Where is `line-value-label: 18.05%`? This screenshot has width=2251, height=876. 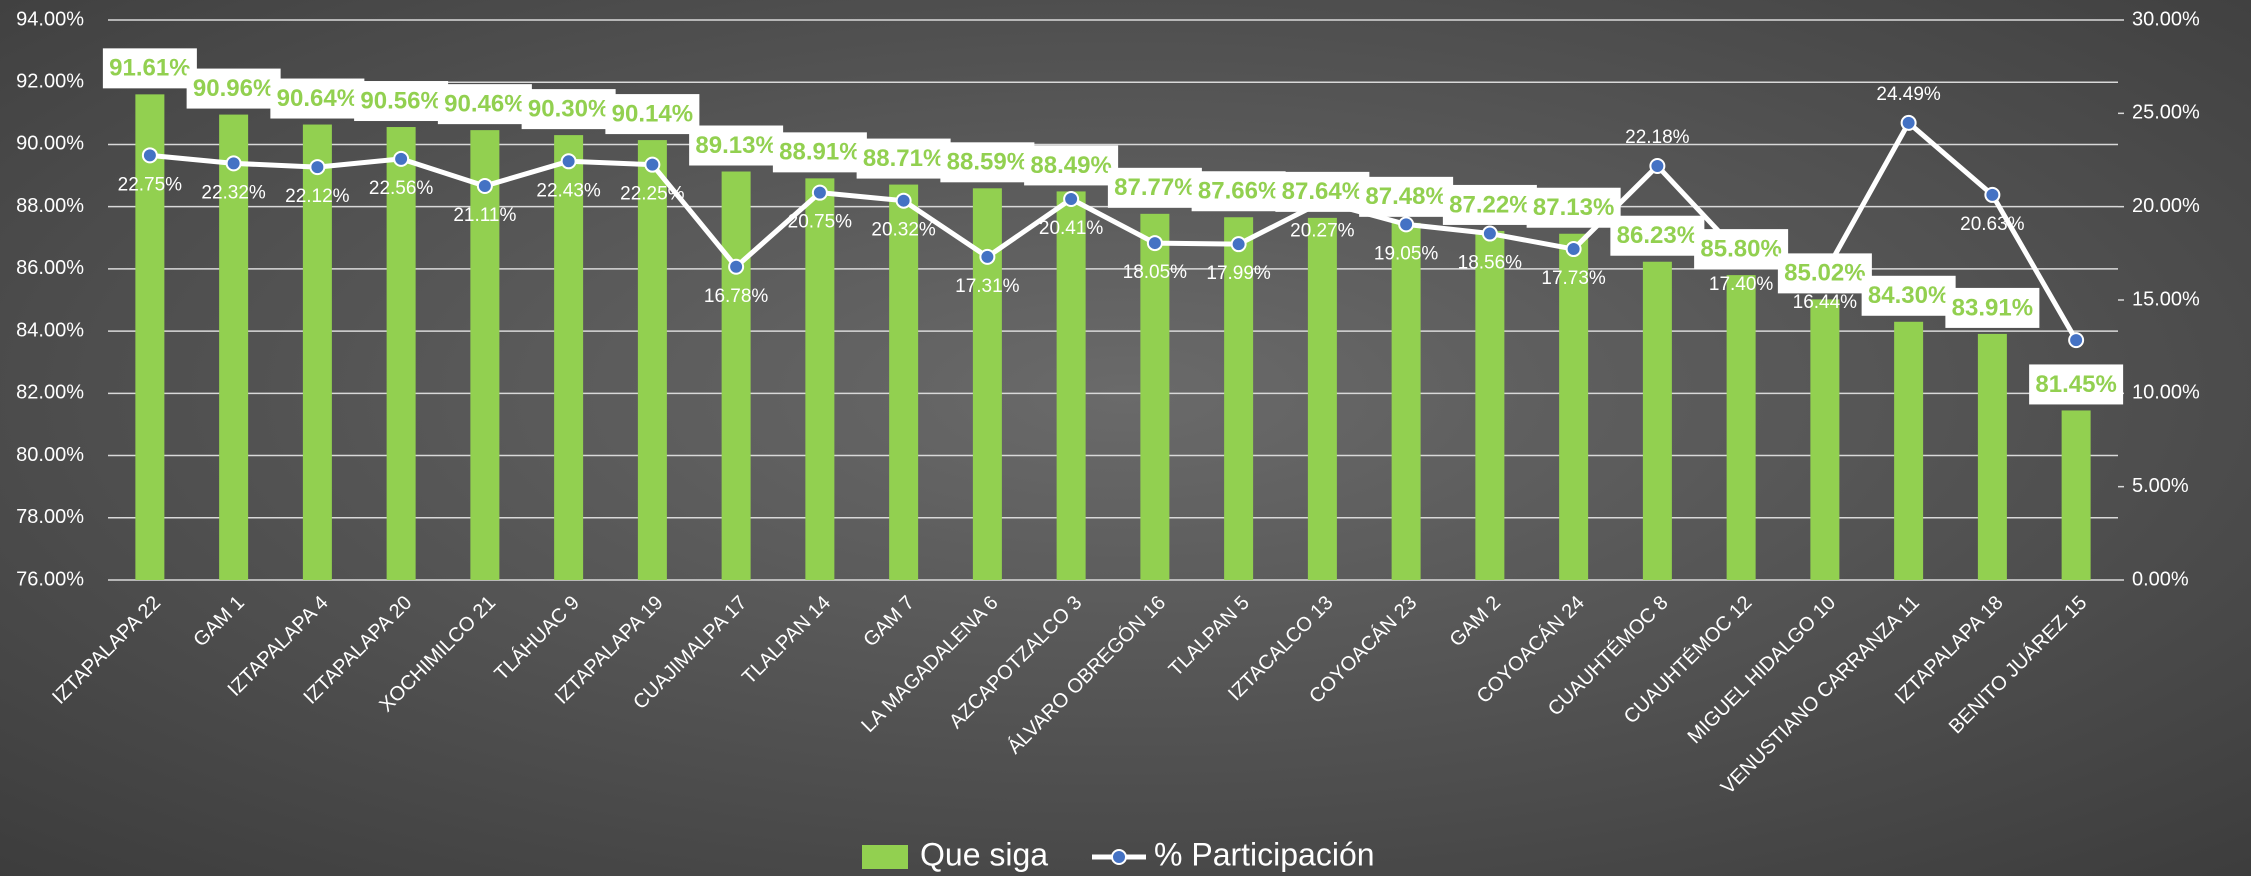
line-value-label: 18.05% is located at coordinates (1155, 272).